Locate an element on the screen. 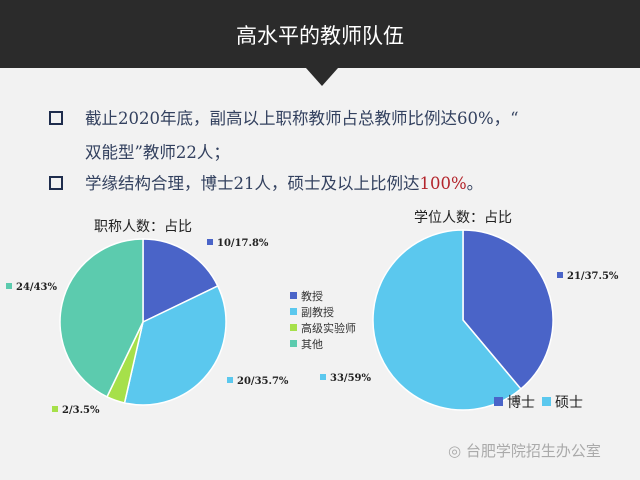  legend-item: 教授 is located at coordinates (312, 296).